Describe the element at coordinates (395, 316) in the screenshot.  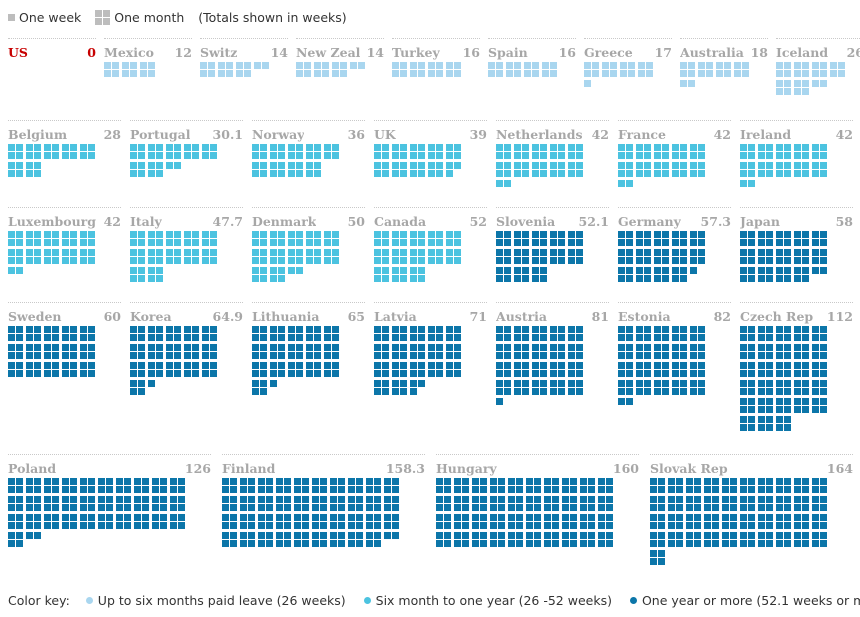
I see `country-name: Latvia` at that location.